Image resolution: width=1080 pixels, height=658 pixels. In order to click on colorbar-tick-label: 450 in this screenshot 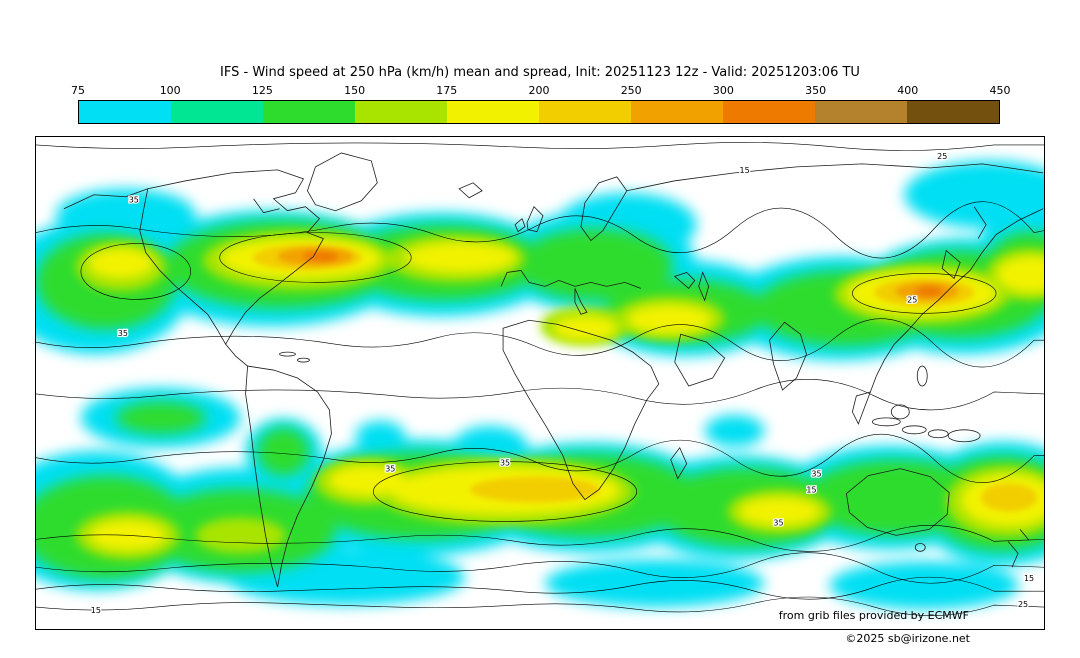, I will do `click(1000, 90)`.